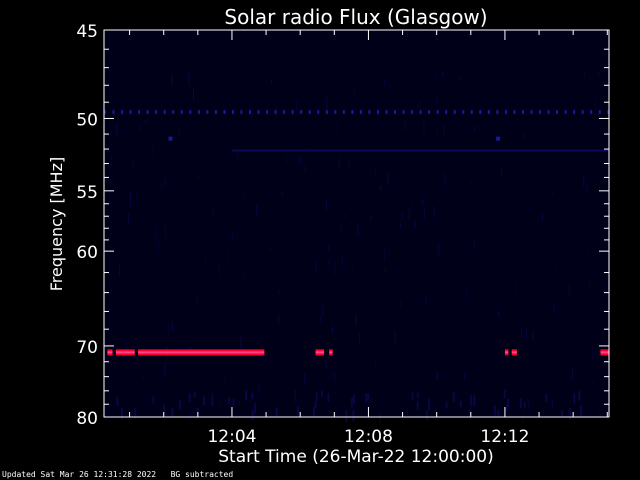  What do you see at coordinates (202, 474) in the screenshot?
I see `bg-subtracted-note: BG subtracted` at bounding box center [202, 474].